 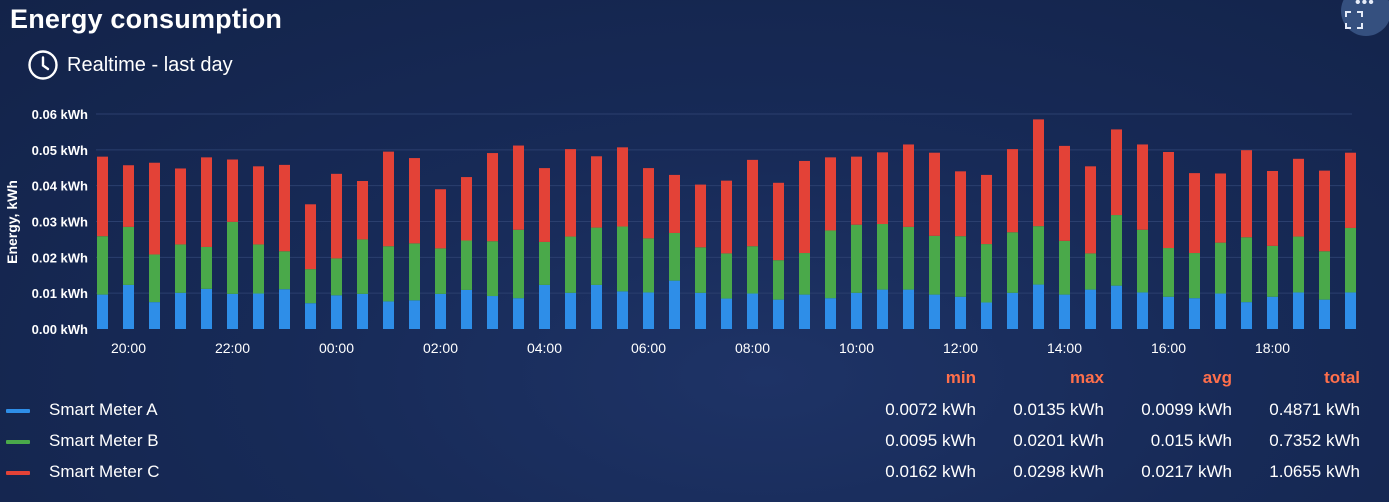 I want to click on widget-menu-button: •••, so click(x=1365, y=18).